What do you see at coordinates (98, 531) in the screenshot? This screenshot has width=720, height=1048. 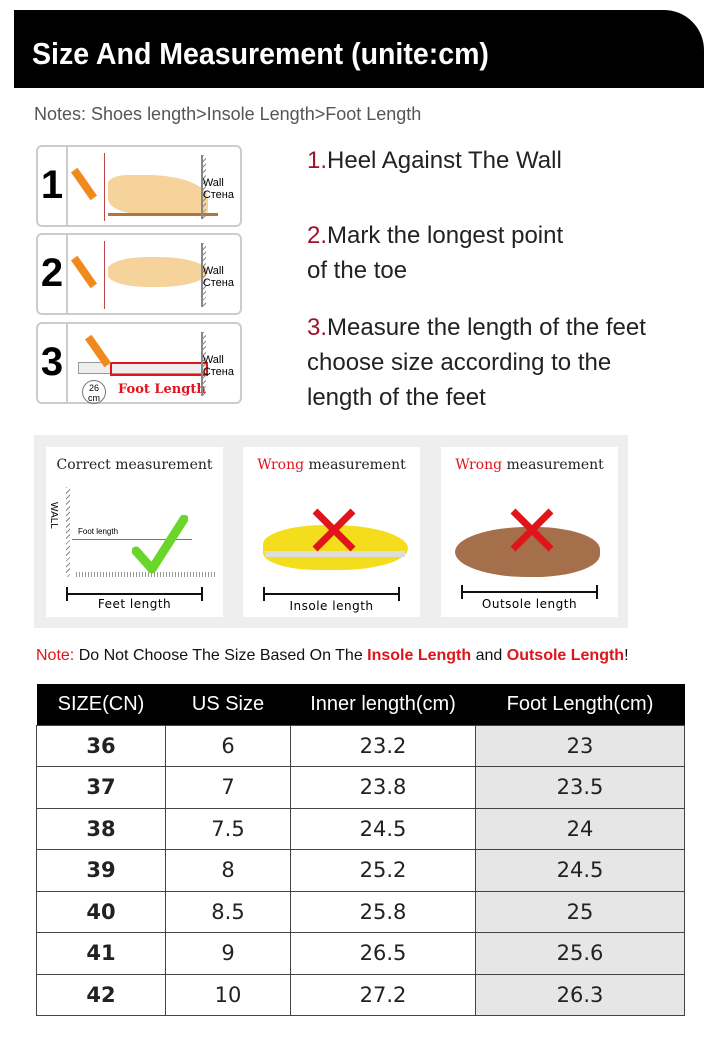 I see `foot-length-inner-label: Foot length` at bounding box center [98, 531].